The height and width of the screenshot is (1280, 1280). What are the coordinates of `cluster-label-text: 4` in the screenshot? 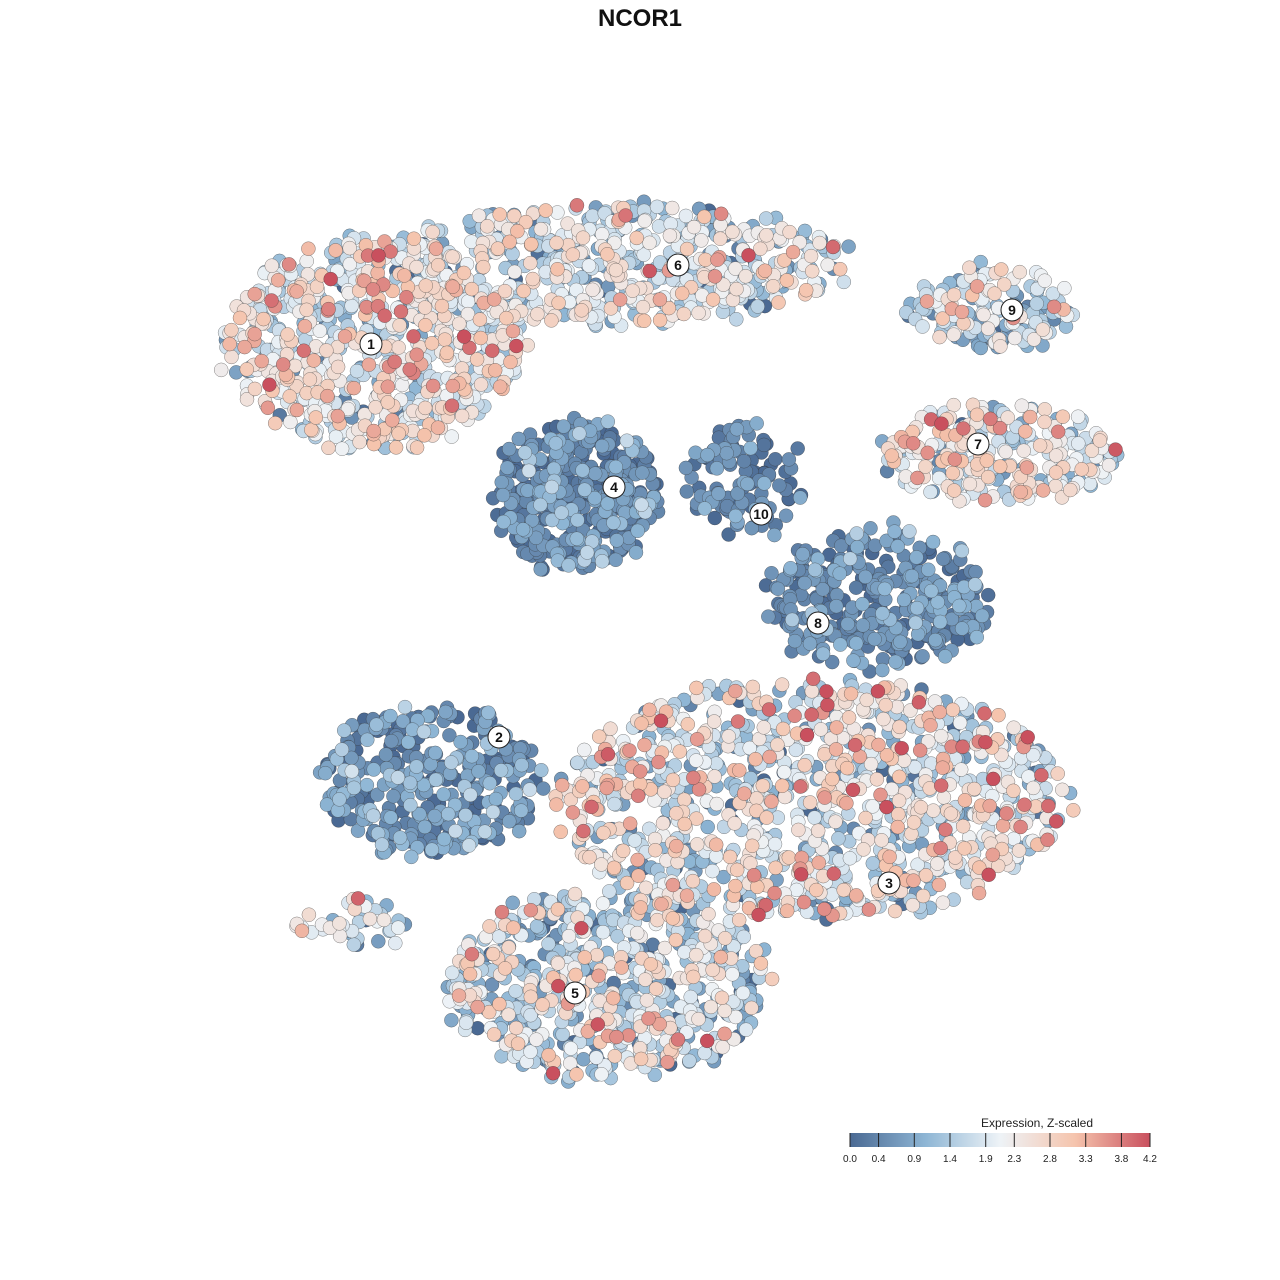 It's located at (614, 487).